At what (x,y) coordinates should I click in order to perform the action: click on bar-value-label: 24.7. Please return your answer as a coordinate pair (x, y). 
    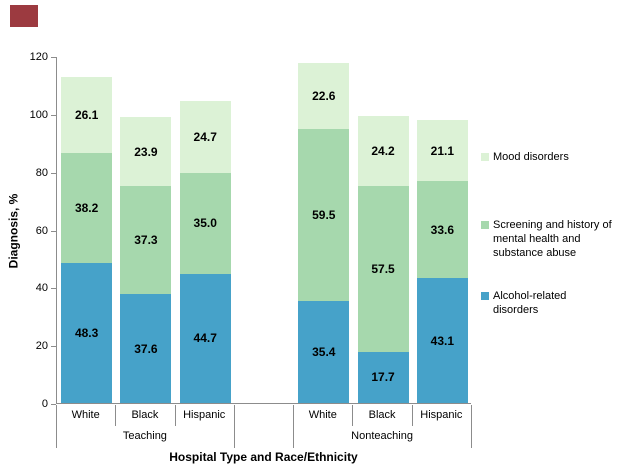
    Looking at the image, I should click on (205, 136).